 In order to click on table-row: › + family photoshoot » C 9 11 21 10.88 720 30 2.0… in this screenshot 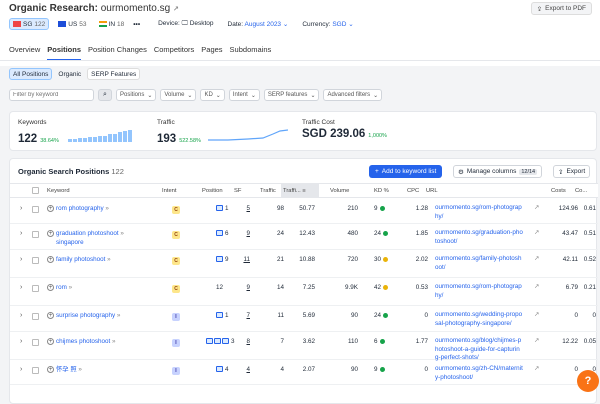, I will do `click(304, 264)`.